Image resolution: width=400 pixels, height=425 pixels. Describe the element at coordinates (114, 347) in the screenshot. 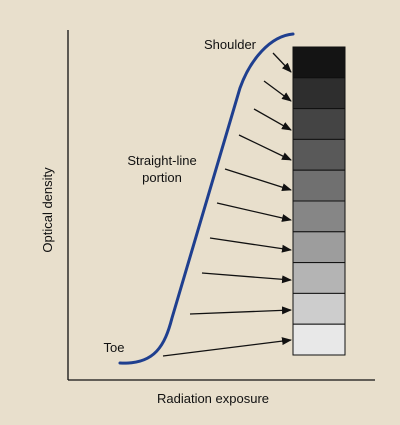

I see `toe-label: Toe` at that location.